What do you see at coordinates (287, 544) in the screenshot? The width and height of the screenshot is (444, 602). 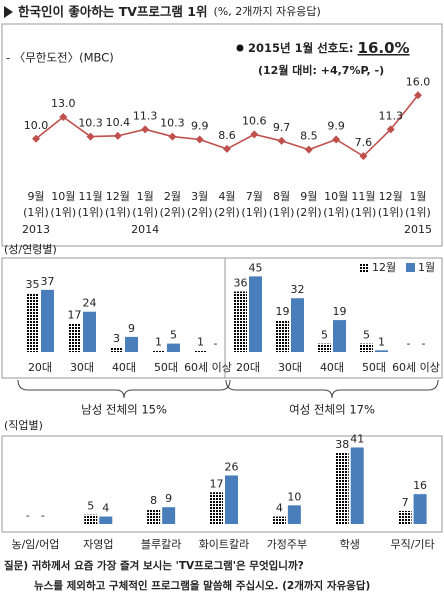 I see `x-tick-label: 가정주부` at bounding box center [287, 544].